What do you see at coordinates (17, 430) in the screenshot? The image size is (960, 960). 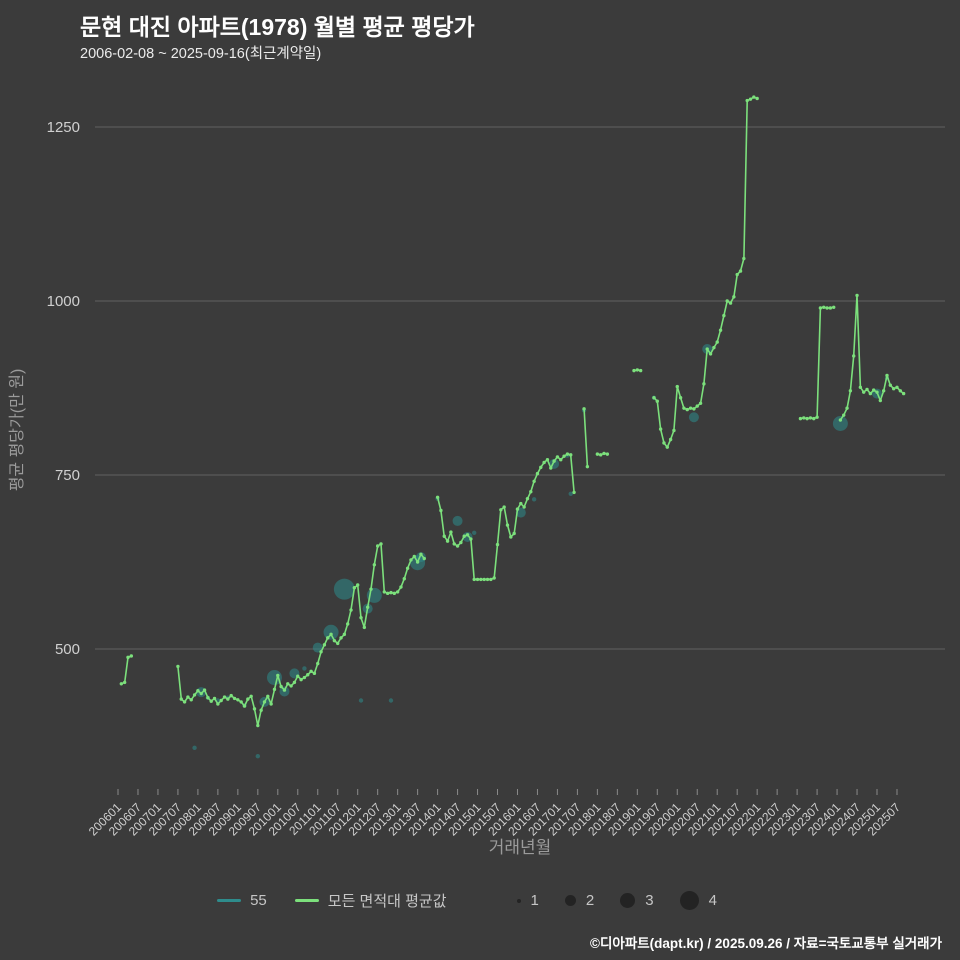 I see `y-axis-title: 평균 평당가(만 원)` at bounding box center [17, 430].